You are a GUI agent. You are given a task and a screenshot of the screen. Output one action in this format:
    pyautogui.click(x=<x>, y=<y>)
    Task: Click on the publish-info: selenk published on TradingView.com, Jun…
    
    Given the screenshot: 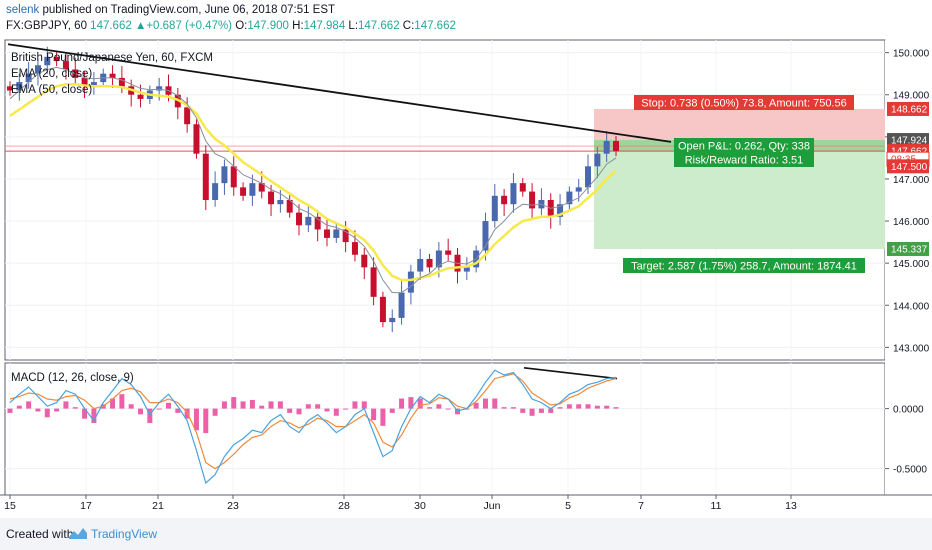 What is the action you would take?
    pyautogui.click(x=170, y=10)
    